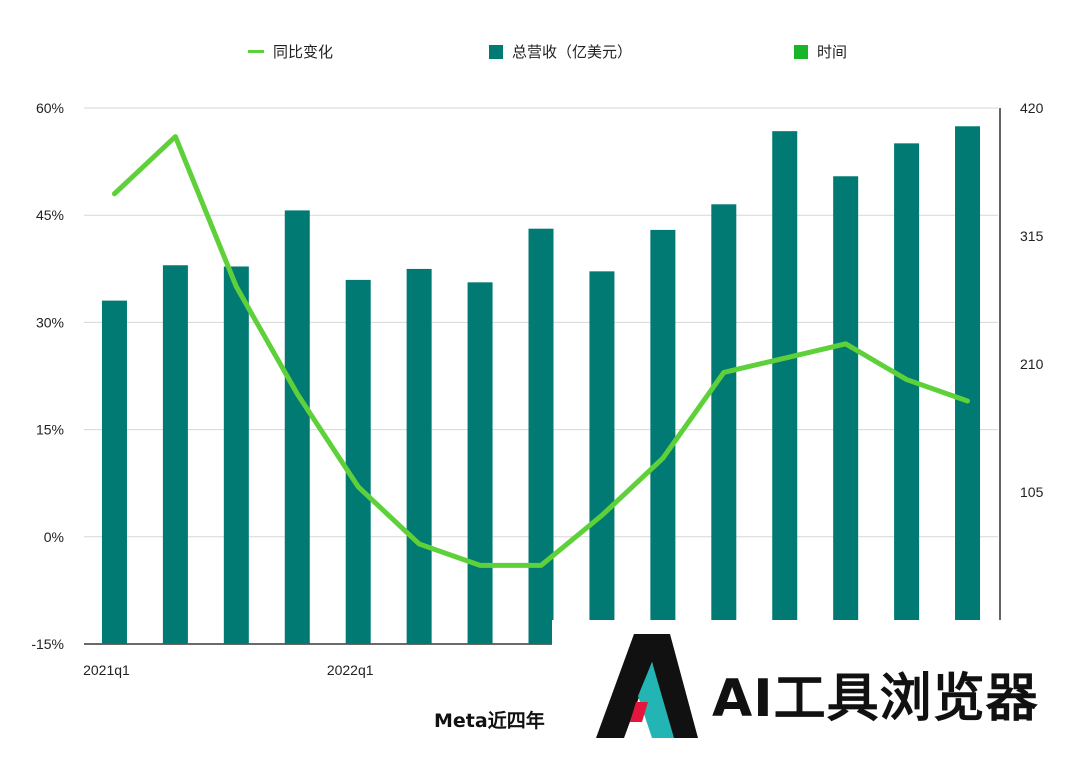  I want to click on legend-item-yoy: 同比变化, so click(290, 51).